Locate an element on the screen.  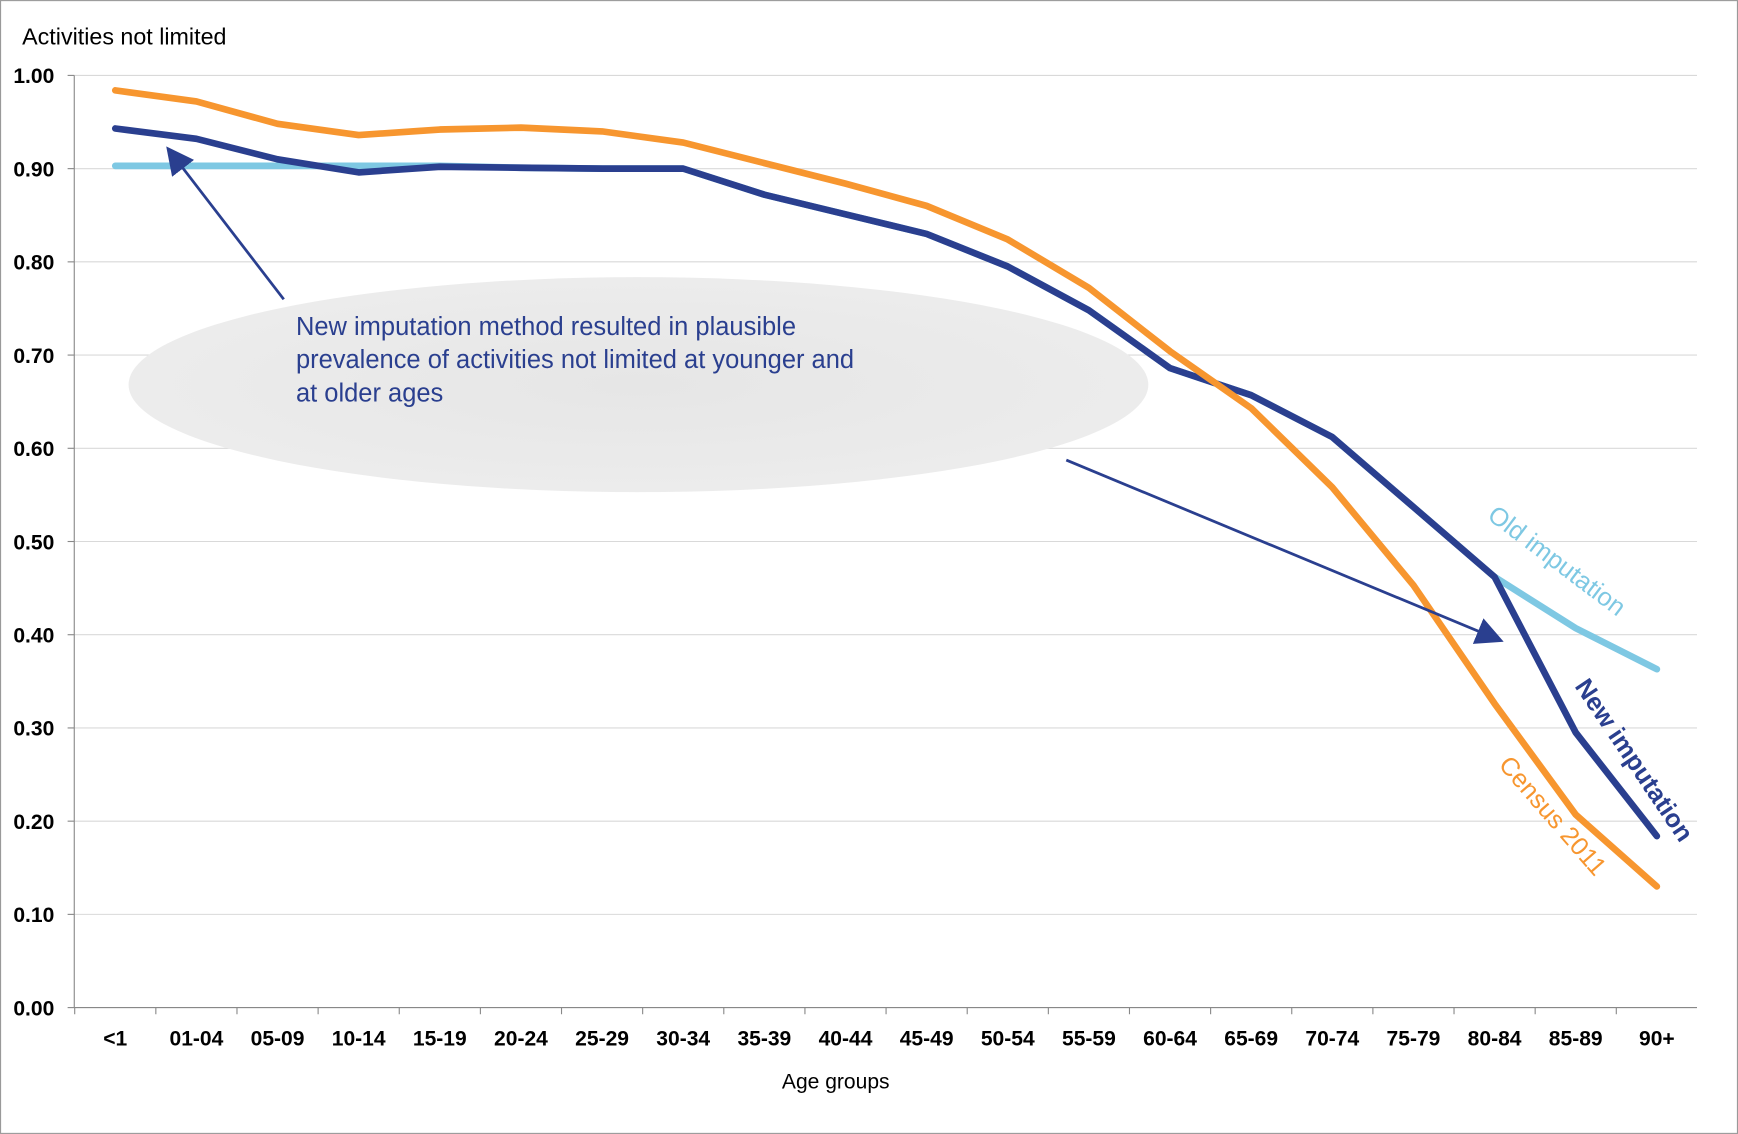
x-tick-label: 35-39 is located at coordinates (764, 1038).